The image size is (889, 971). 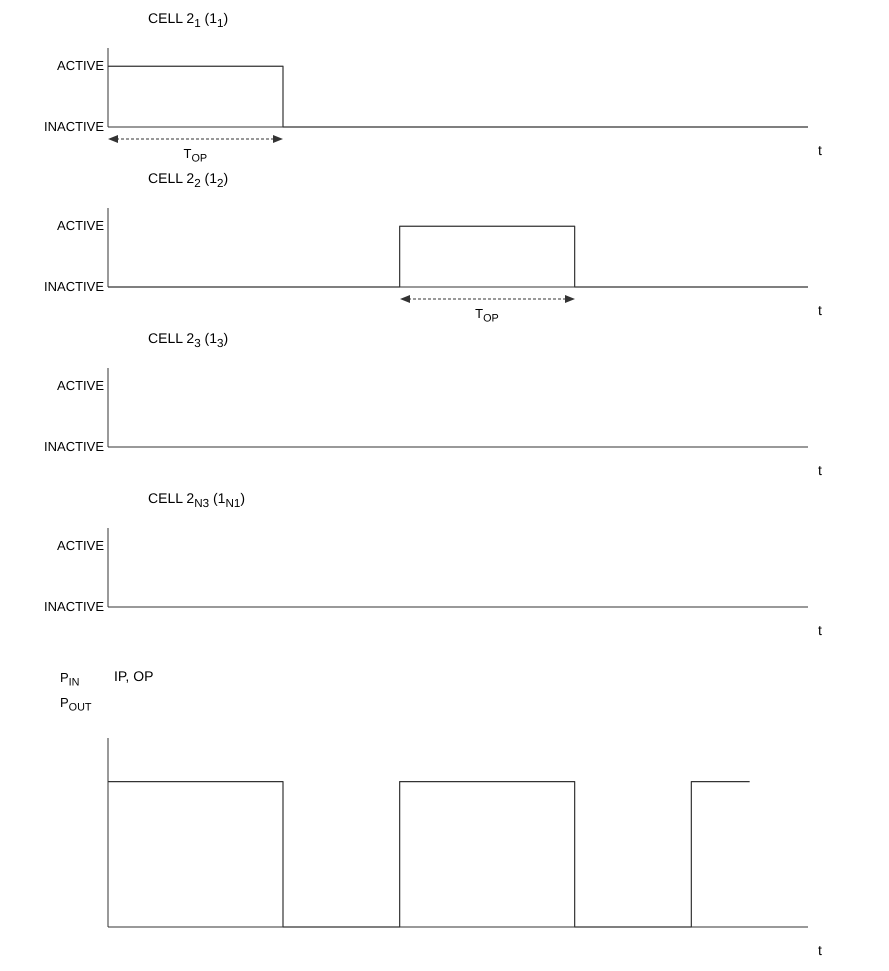 What do you see at coordinates (188, 20) in the screenshot?
I see `chart-title: CELL 2$_{1}$ (1$_{1}$)` at bounding box center [188, 20].